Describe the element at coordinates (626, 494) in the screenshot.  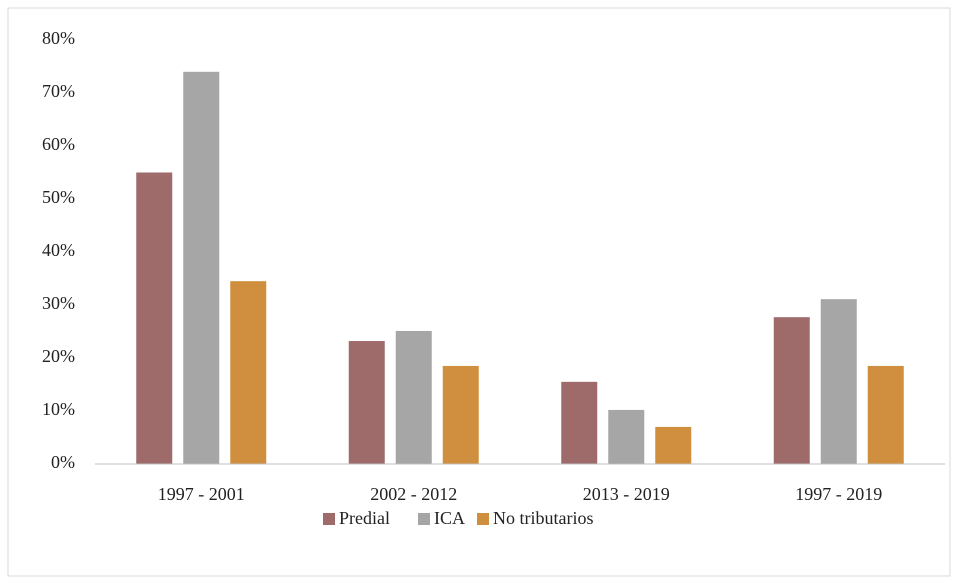
I see `x-tick-label: 2013 - 2019` at that location.